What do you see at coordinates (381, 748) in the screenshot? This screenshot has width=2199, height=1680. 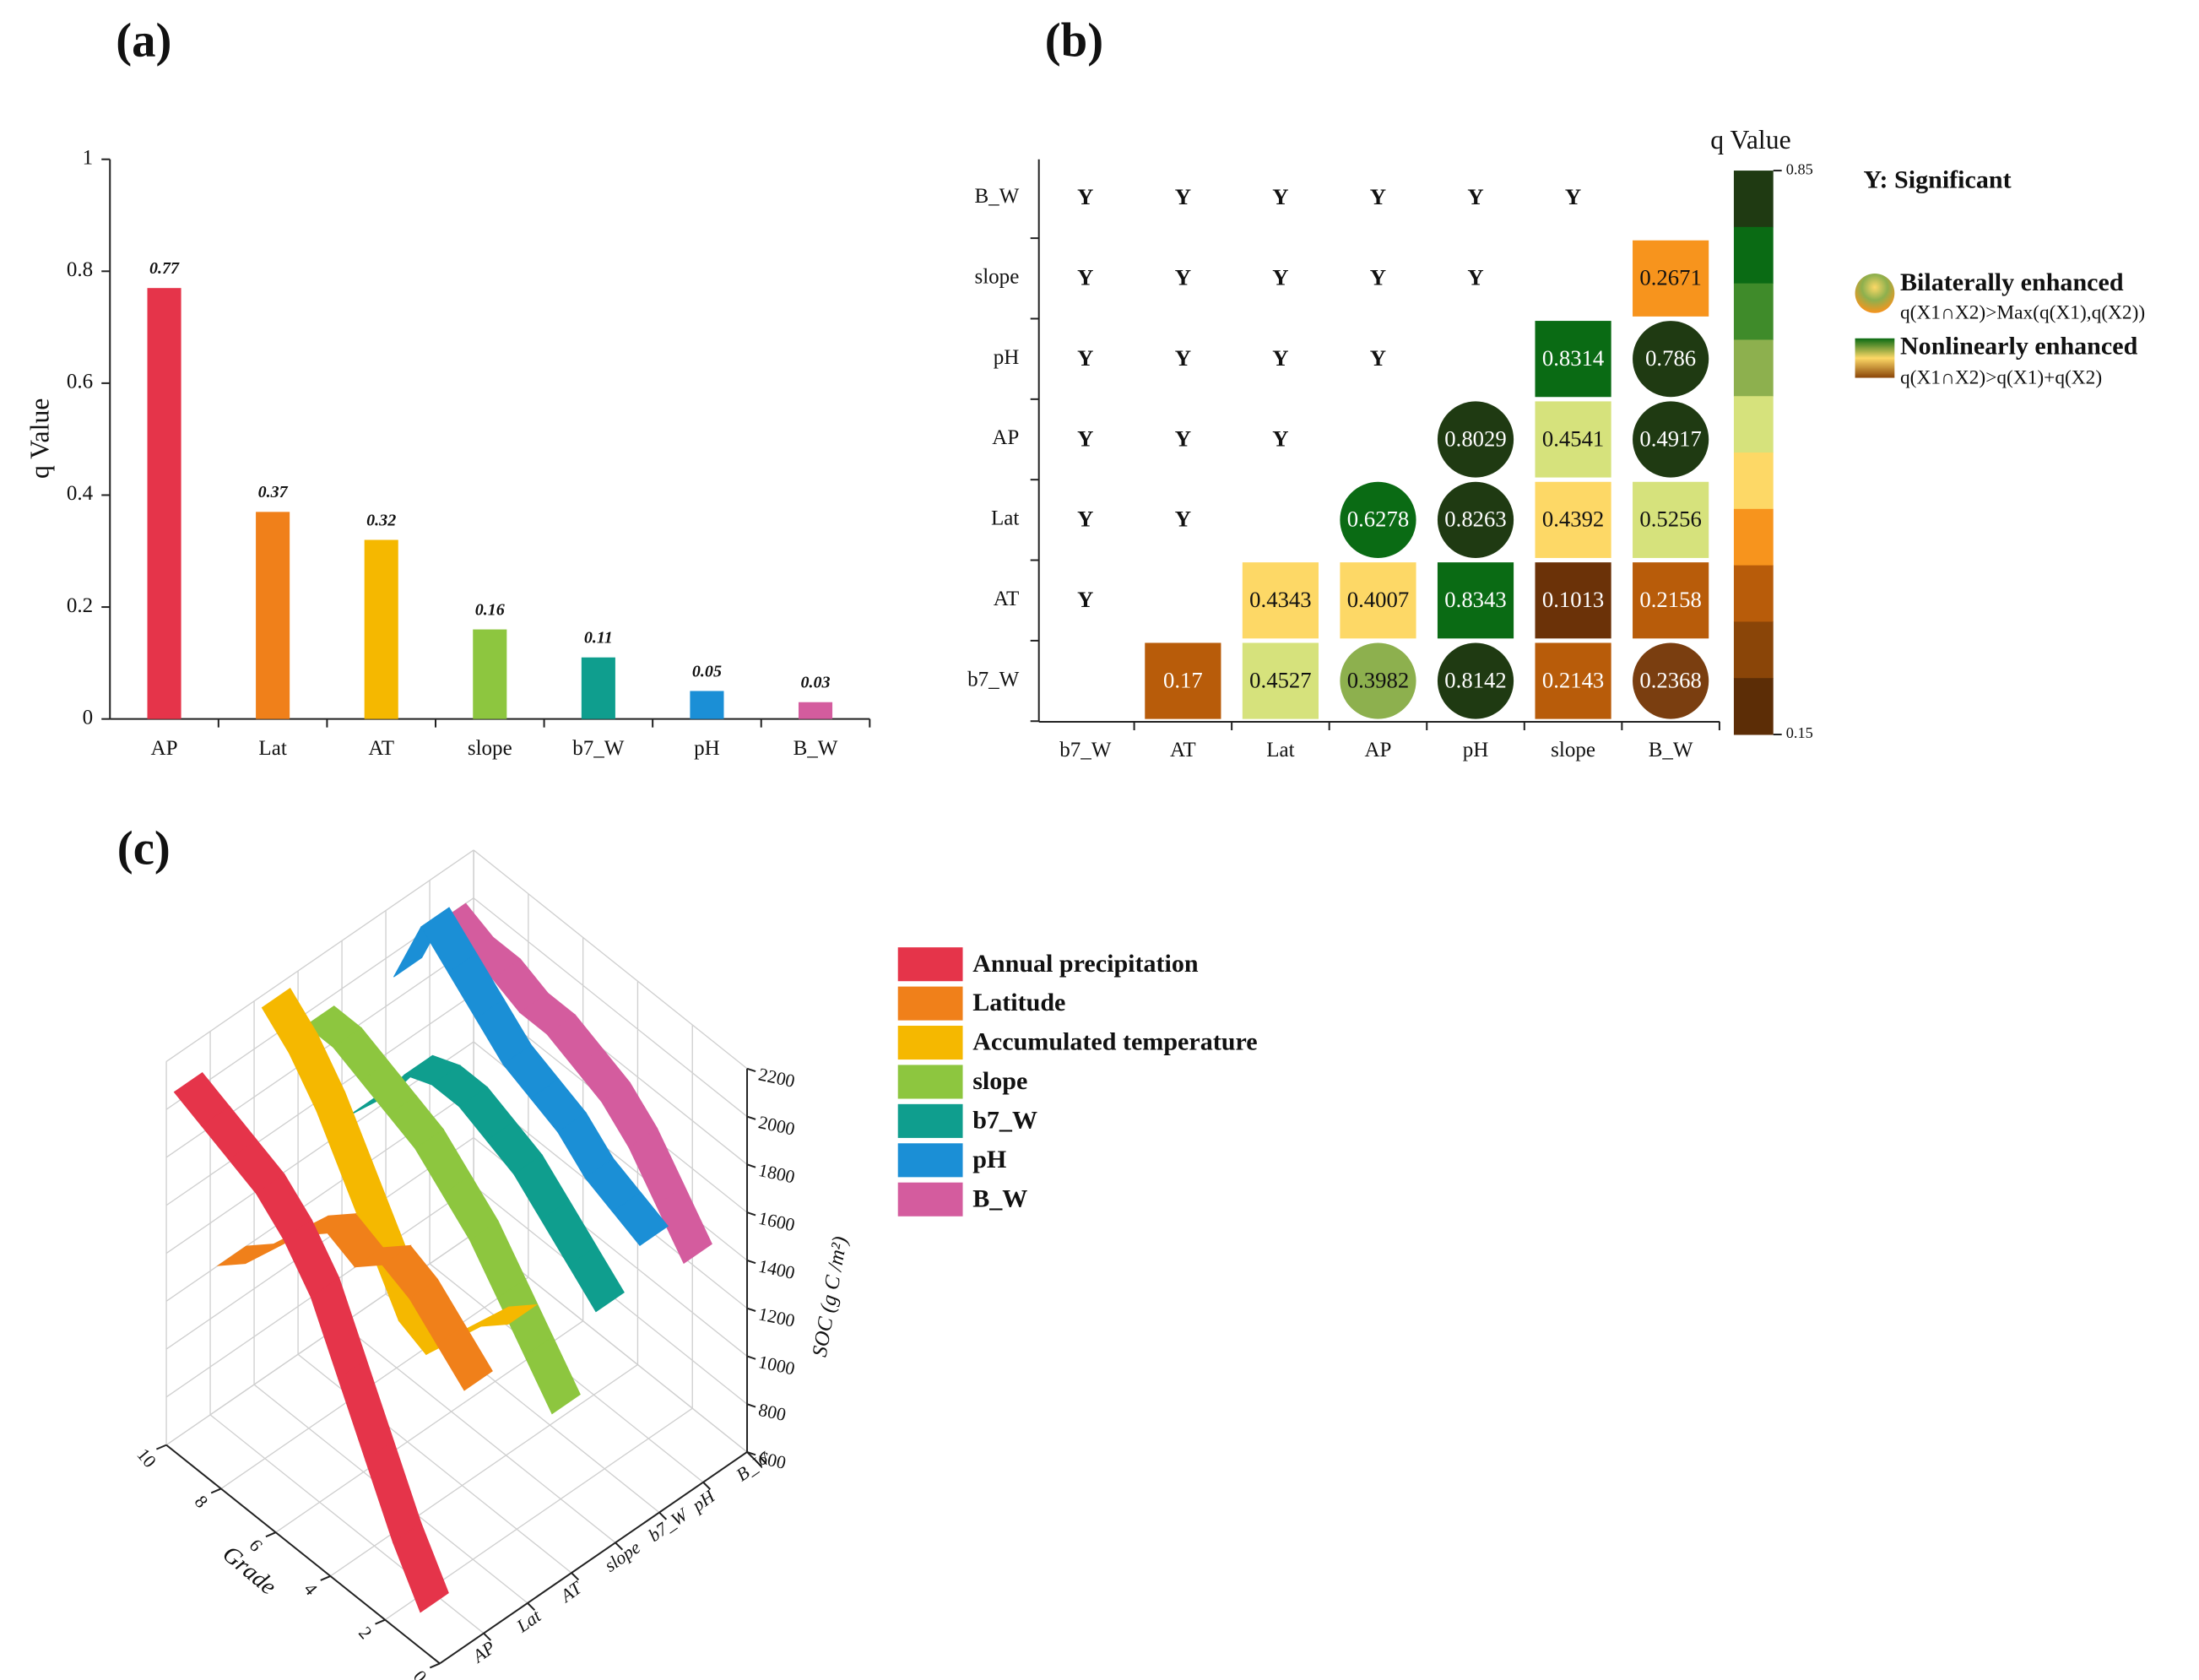 I see `x-tick-label: AT` at bounding box center [381, 748].